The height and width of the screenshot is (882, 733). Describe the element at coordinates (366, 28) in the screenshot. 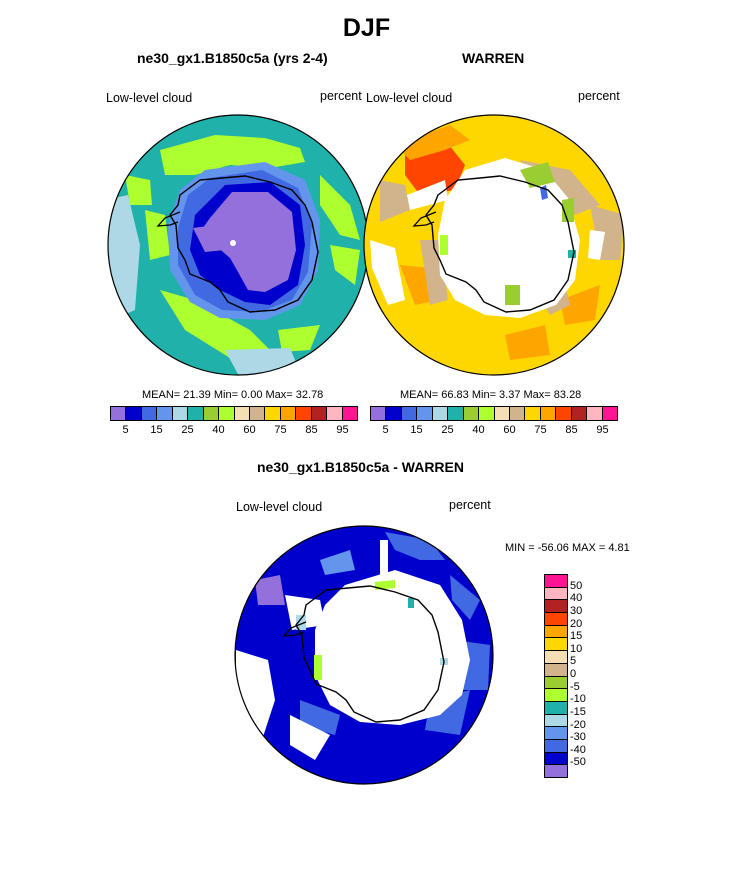

I see `page-title: DJF` at that location.